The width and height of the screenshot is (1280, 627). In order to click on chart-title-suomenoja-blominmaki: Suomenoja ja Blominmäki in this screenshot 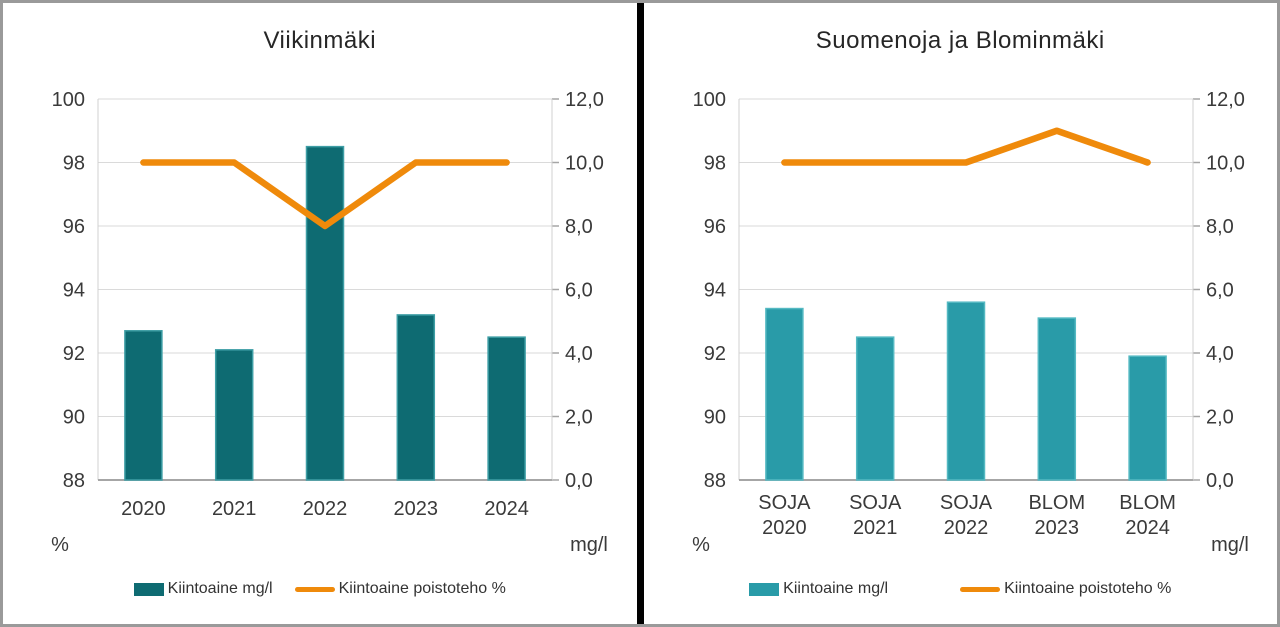, I will do `click(960, 40)`.